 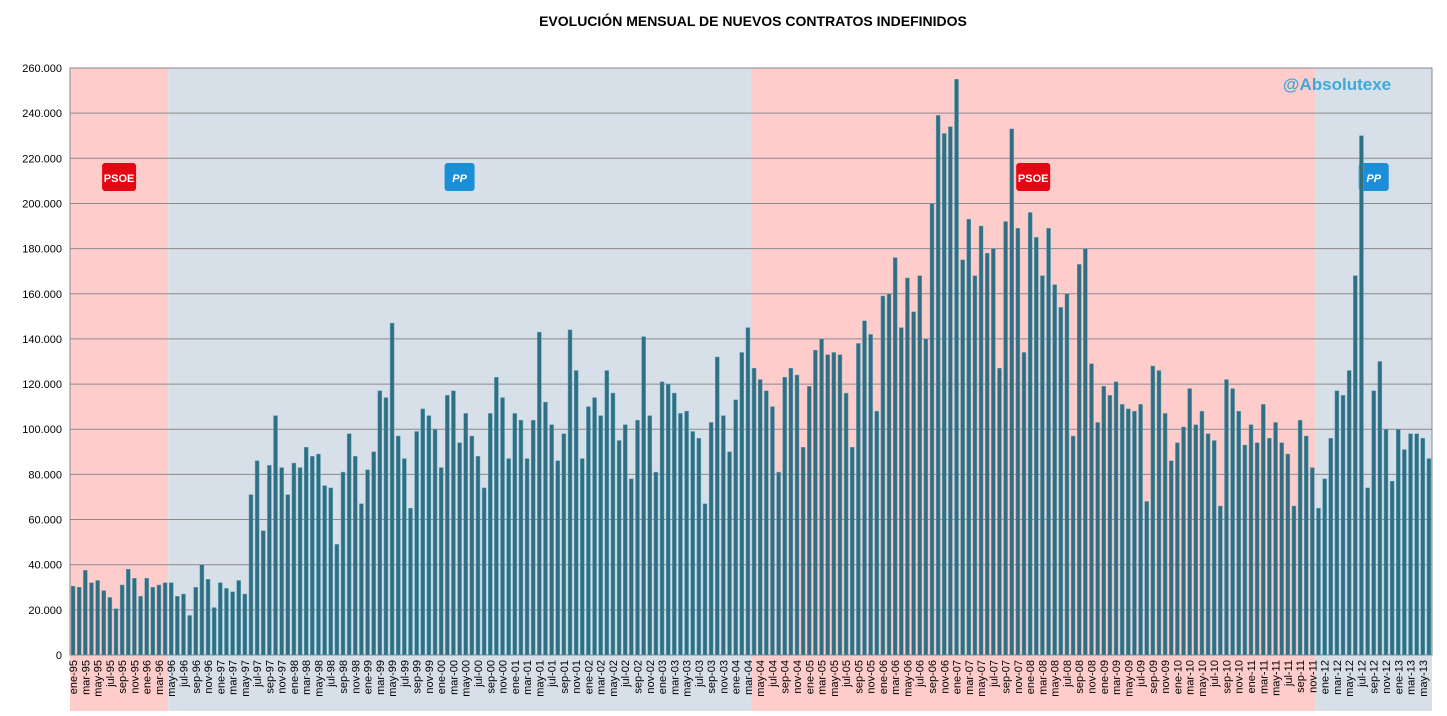 I want to click on x-tick-label: ene-97, so click(x=221, y=677).